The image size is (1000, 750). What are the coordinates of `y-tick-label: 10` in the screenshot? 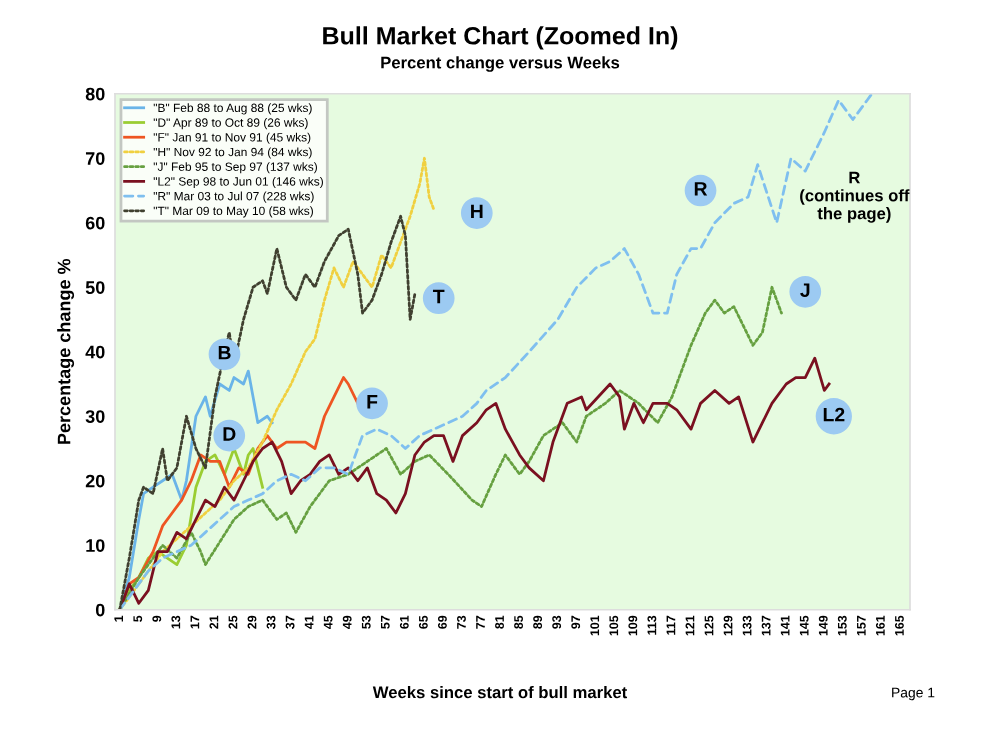 It's located at (95, 545).